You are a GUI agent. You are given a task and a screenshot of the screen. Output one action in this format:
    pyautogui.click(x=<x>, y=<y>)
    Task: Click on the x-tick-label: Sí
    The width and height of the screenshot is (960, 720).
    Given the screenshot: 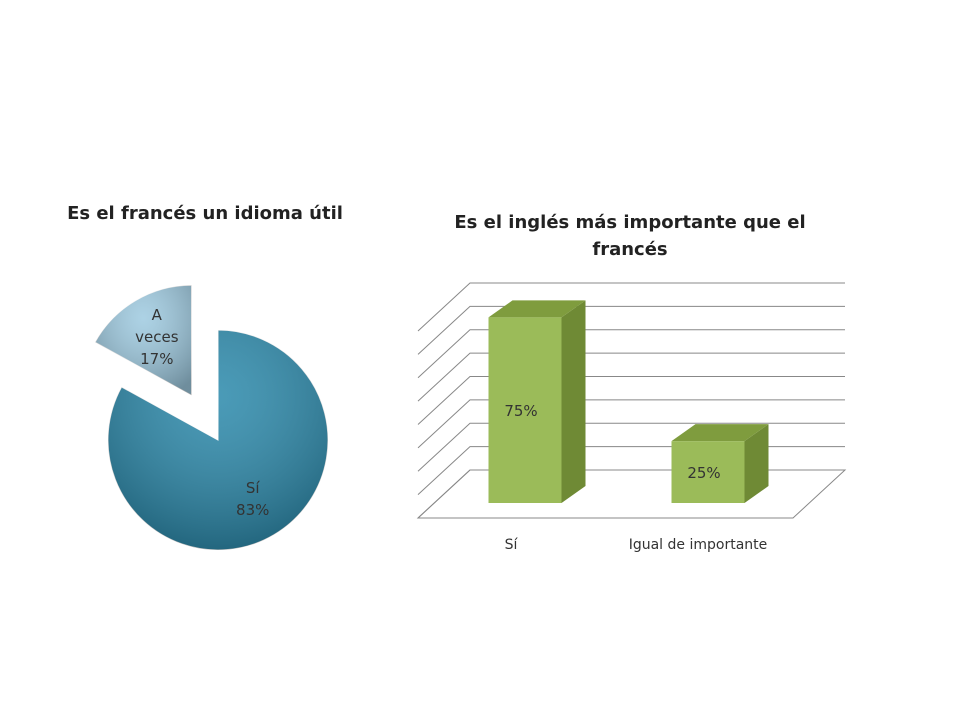 What is the action you would take?
    pyautogui.click(x=512, y=545)
    